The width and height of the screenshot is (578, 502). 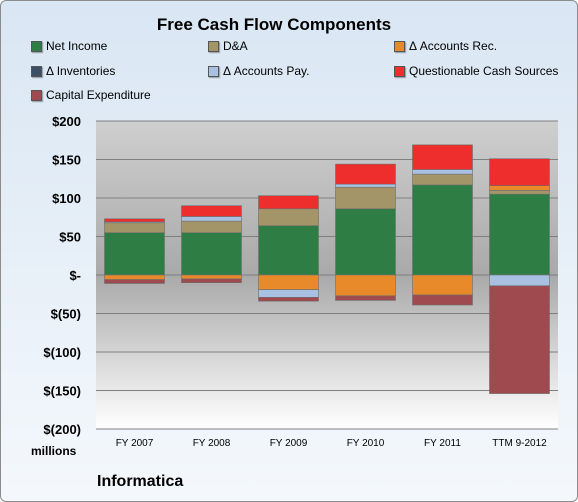 I want to click on x-tick-label: FY 2011, so click(x=442, y=443).